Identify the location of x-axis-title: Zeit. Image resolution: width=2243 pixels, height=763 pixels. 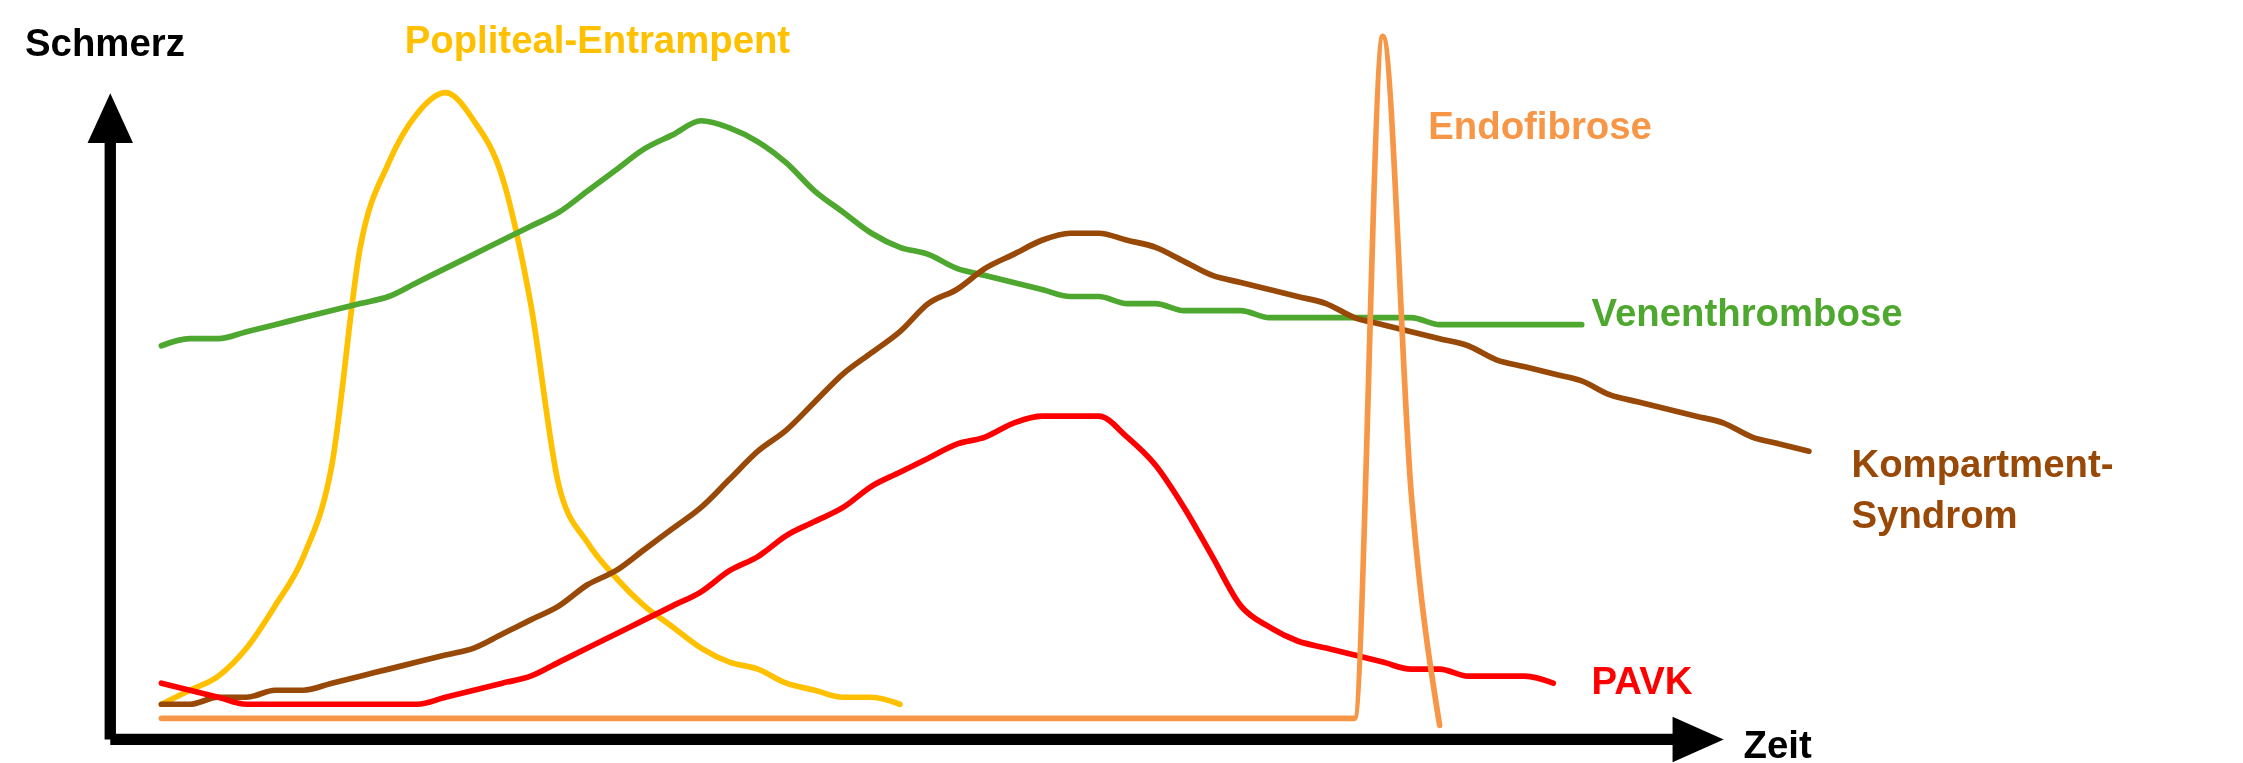
(1777, 742).